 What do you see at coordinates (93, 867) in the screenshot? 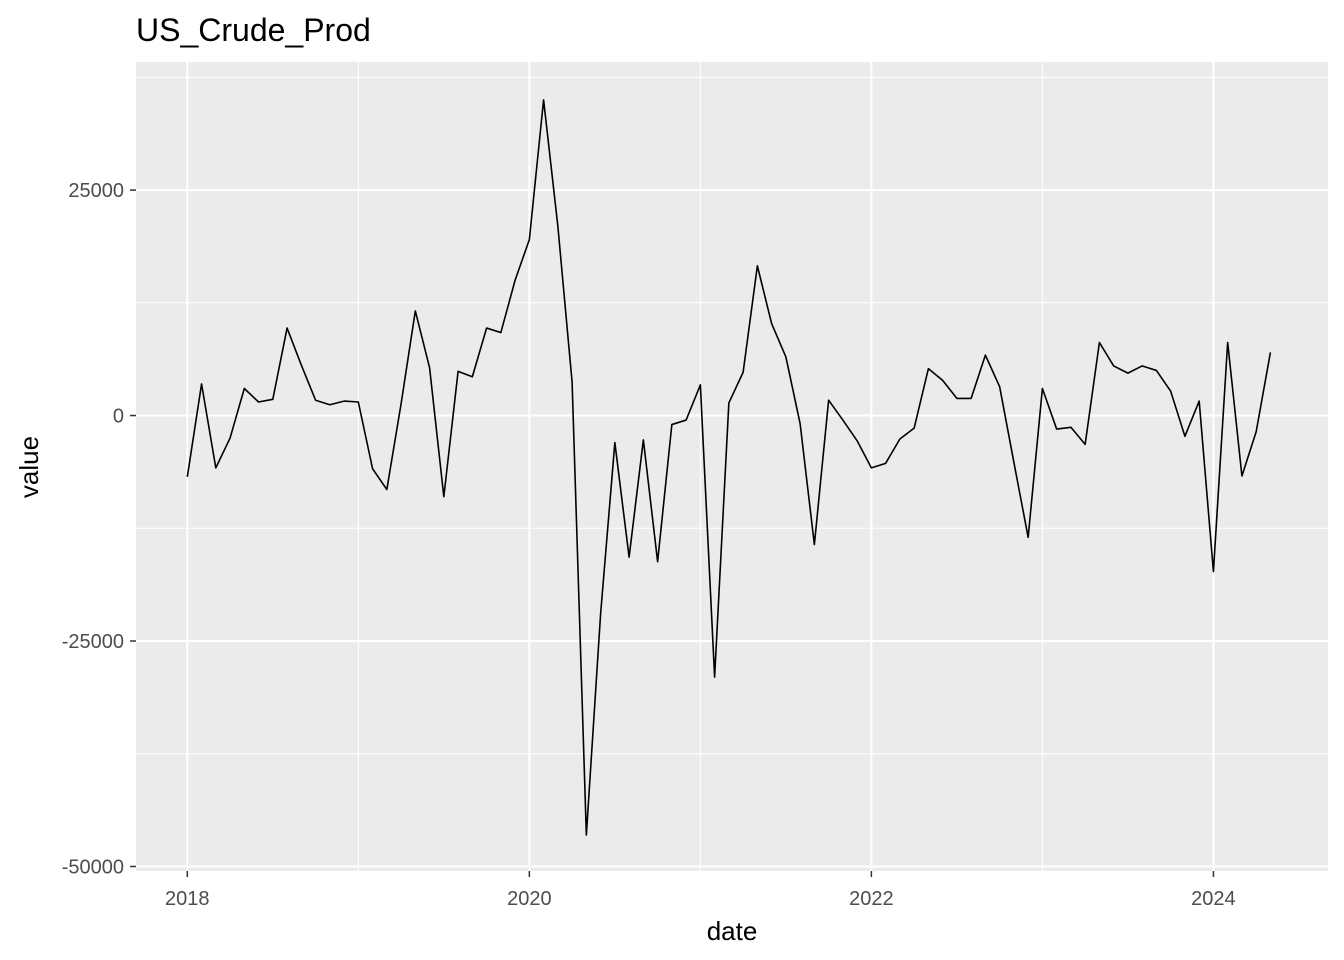
I see `y-tick-label: -50000` at bounding box center [93, 867].